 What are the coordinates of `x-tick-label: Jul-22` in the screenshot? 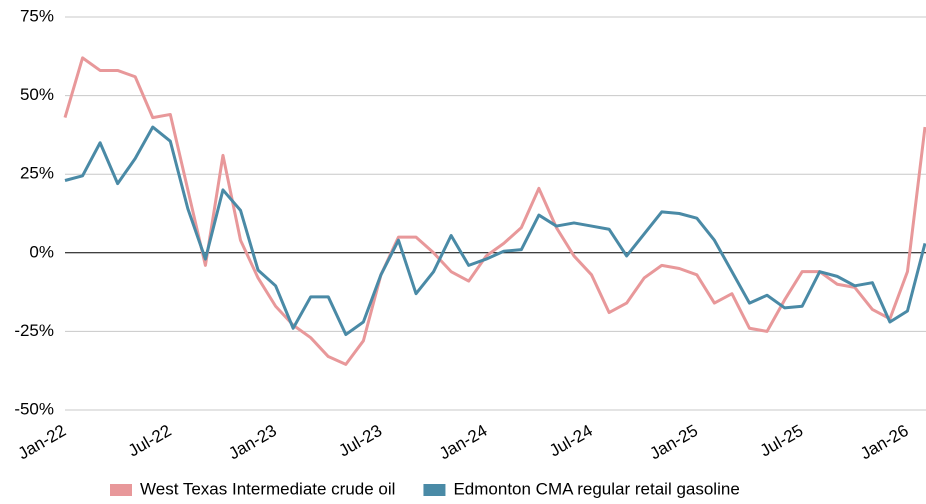 It's located at (150, 441).